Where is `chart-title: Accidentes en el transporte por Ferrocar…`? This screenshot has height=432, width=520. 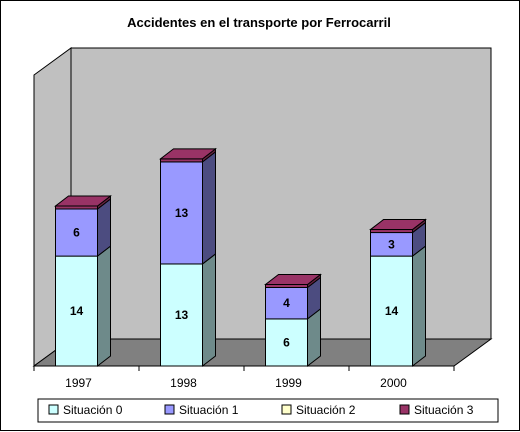 chart-title: Accidentes en el transporte por Ferrocar… is located at coordinates (259, 22).